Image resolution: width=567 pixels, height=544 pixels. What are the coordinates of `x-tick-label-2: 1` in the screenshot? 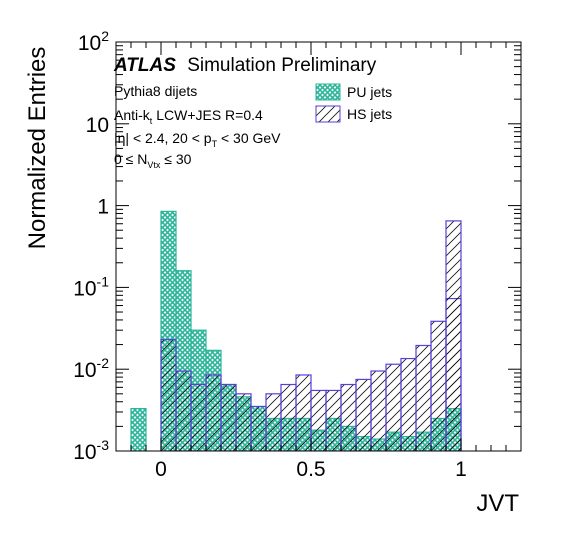 It's located at (461, 469).